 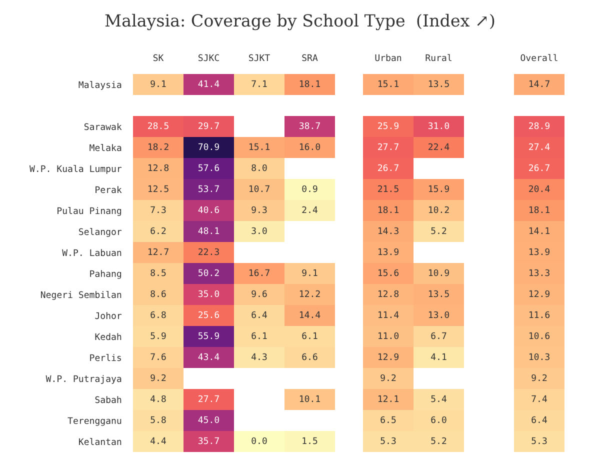 What do you see at coordinates (439, 146) in the screenshot?
I see `data-label: 22.4` at bounding box center [439, 146].